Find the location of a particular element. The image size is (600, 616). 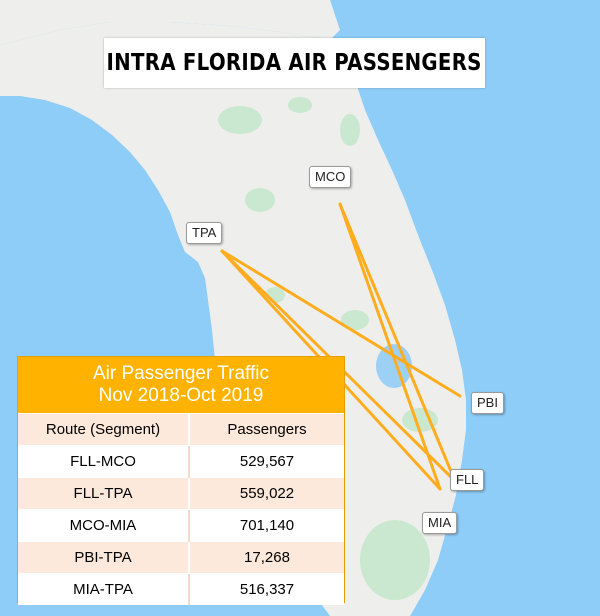

table-header-row: Route (Segment) Passengers is located at coordinates (181, 429).